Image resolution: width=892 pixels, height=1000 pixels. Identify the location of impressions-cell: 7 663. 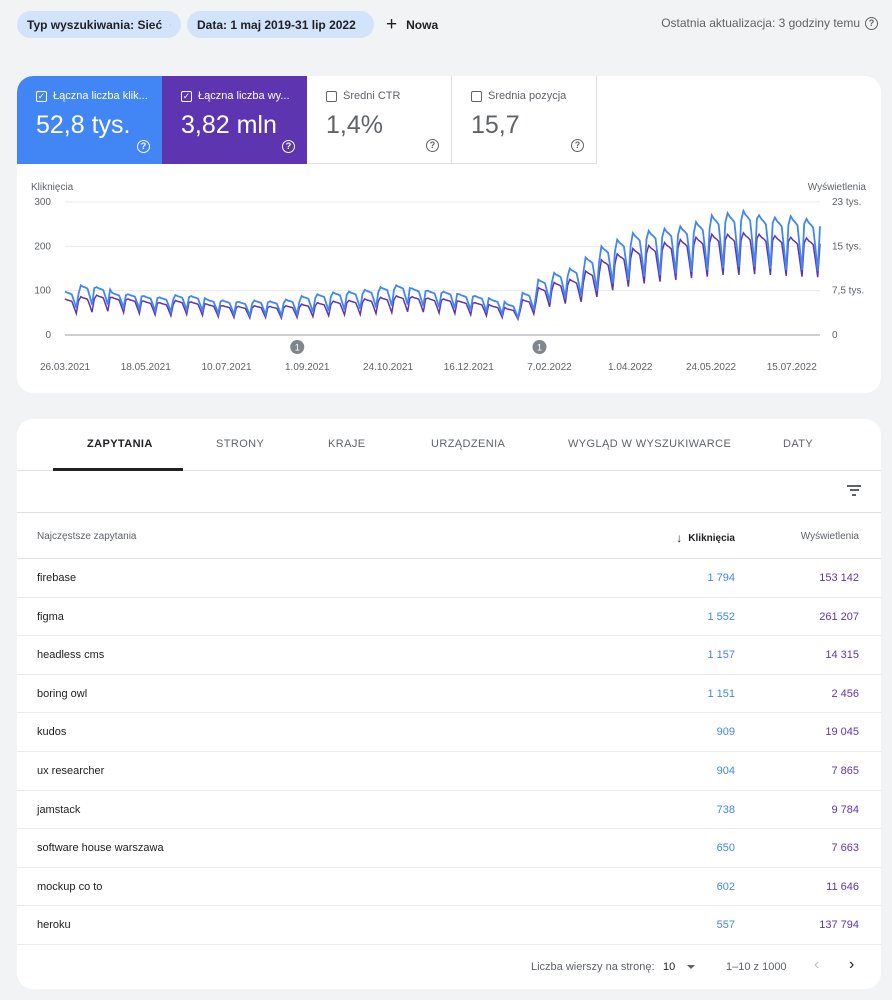
(845, 848).